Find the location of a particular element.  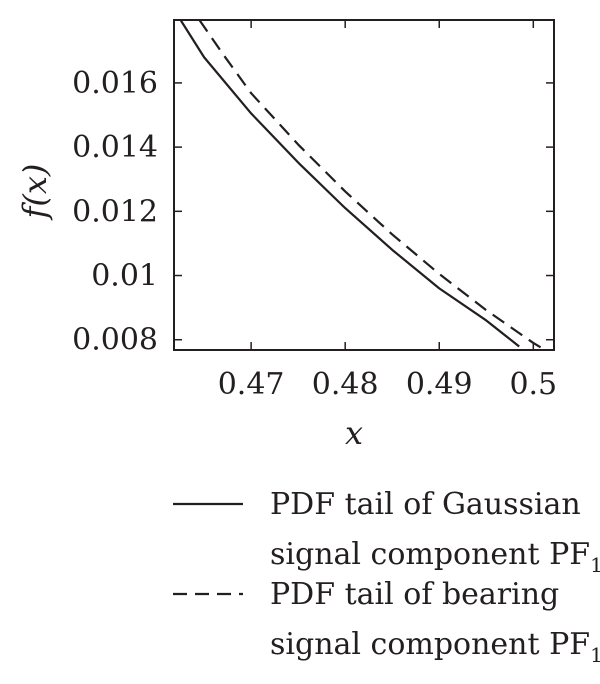

legend-entry-2-line-2-text: signal component PF is located at coordinates (430, 644).